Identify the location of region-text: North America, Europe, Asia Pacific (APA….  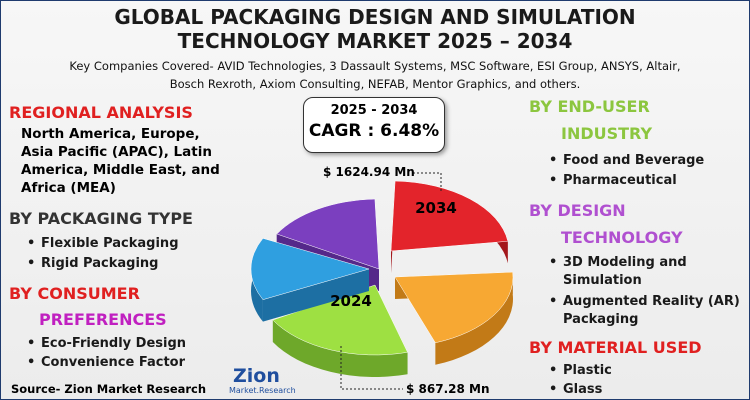
(120, 161).